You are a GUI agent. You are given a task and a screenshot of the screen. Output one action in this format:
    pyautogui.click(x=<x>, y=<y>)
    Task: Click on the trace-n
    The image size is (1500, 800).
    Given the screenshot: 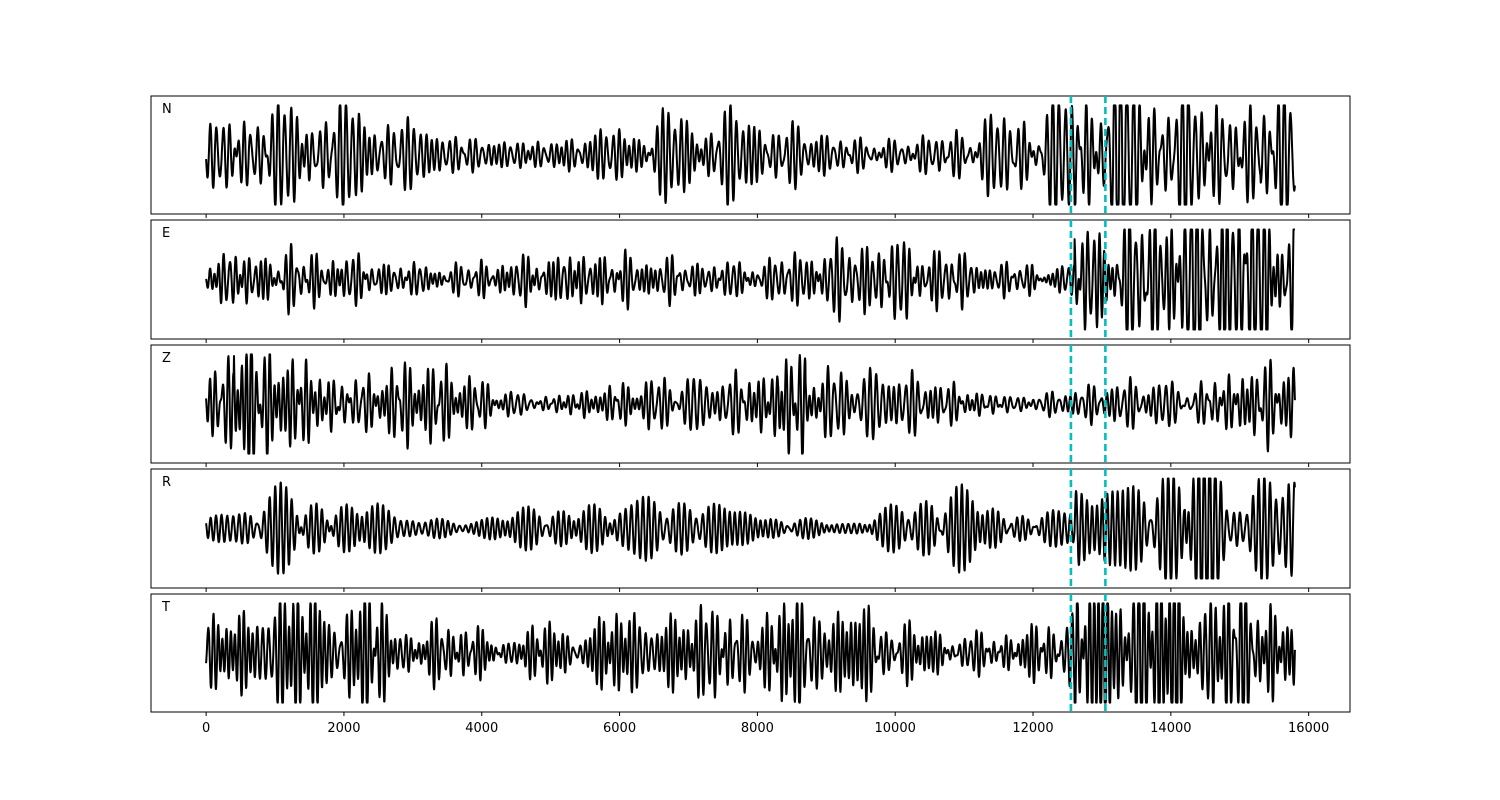 What is the action you would take?
    pyautogui.click(x=750, y=155)
    